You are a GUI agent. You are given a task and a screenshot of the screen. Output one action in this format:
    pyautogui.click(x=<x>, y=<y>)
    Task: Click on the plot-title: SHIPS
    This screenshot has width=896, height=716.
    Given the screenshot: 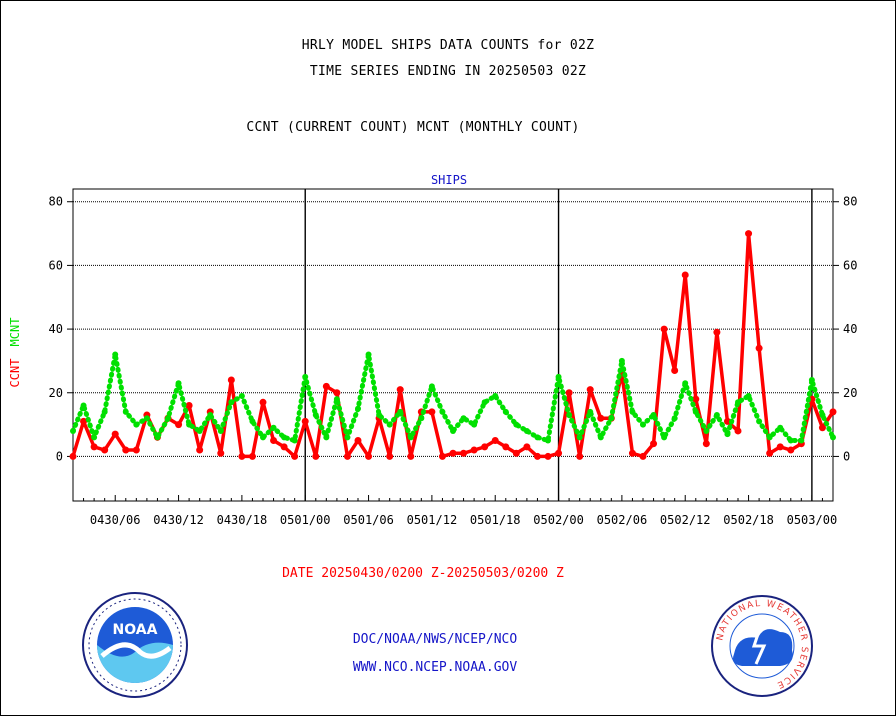 What is the action you would take?
    pyautogui.click(x=449, y=180)
    